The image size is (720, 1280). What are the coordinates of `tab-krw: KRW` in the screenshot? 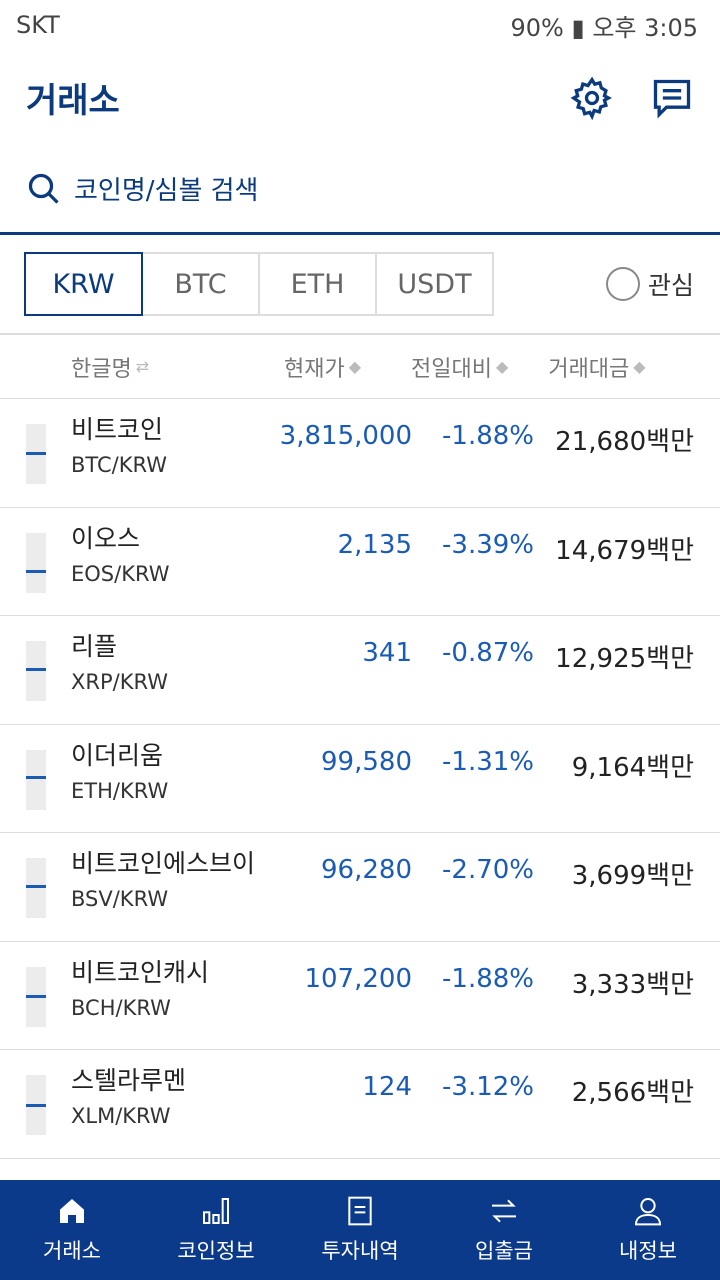 It's located at (83, 284).